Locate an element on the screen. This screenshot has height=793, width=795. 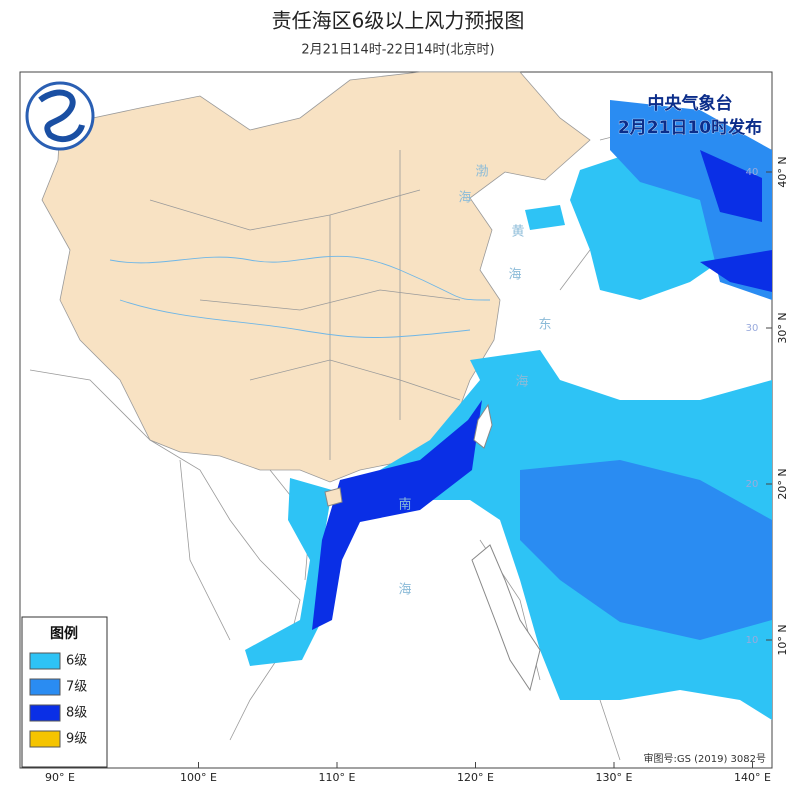
lon-label: 110° E is located at coordinates (337, 777).